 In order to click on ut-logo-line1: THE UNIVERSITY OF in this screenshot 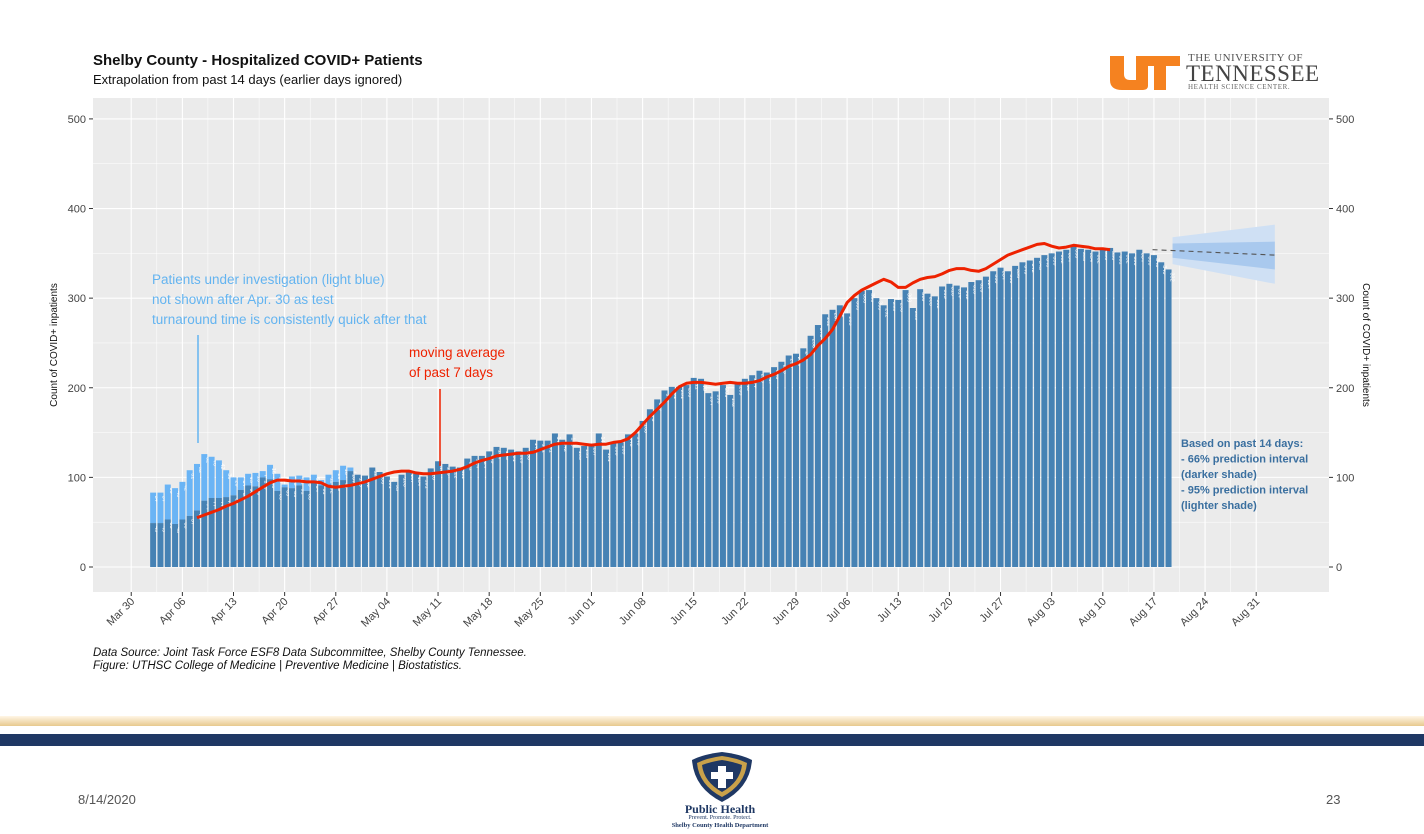, I will do `click(1246, 58)`.